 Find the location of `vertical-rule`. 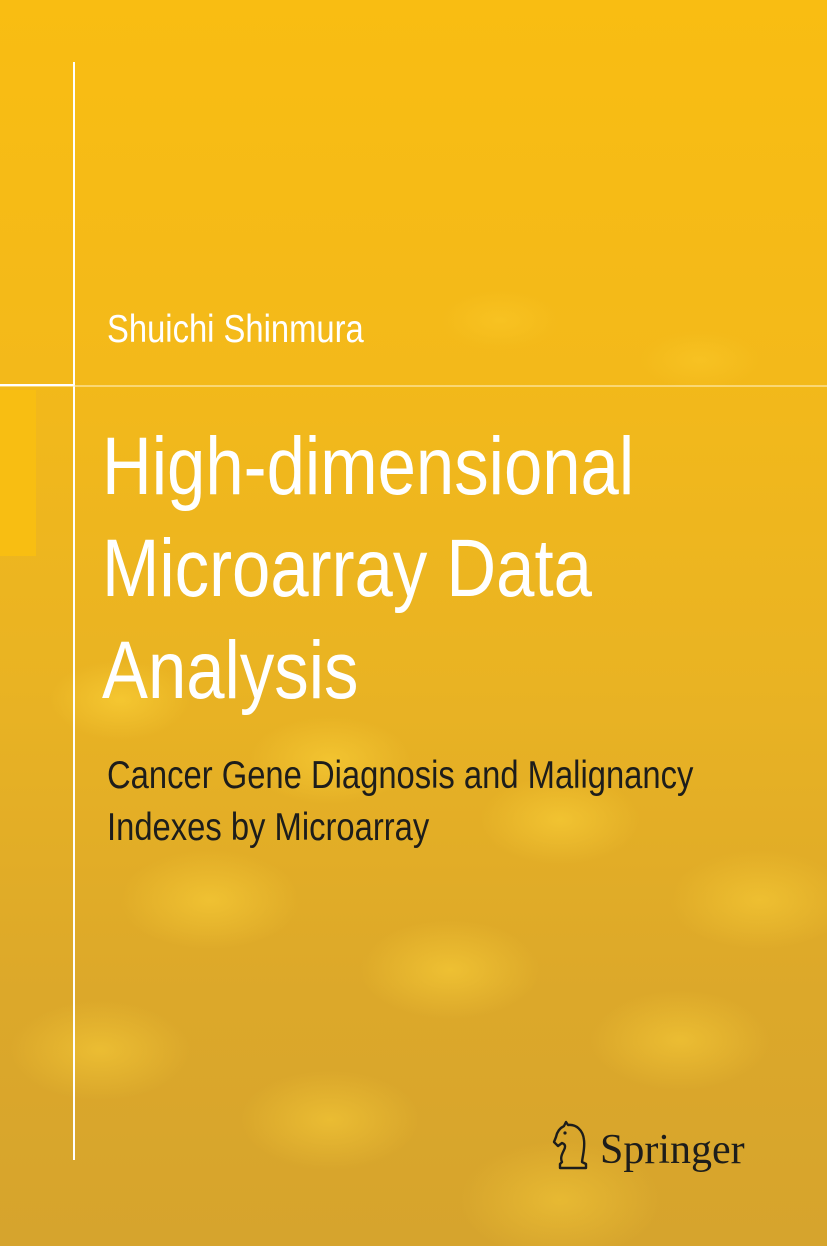

vertical-rule is located at coordinates (74, 611).